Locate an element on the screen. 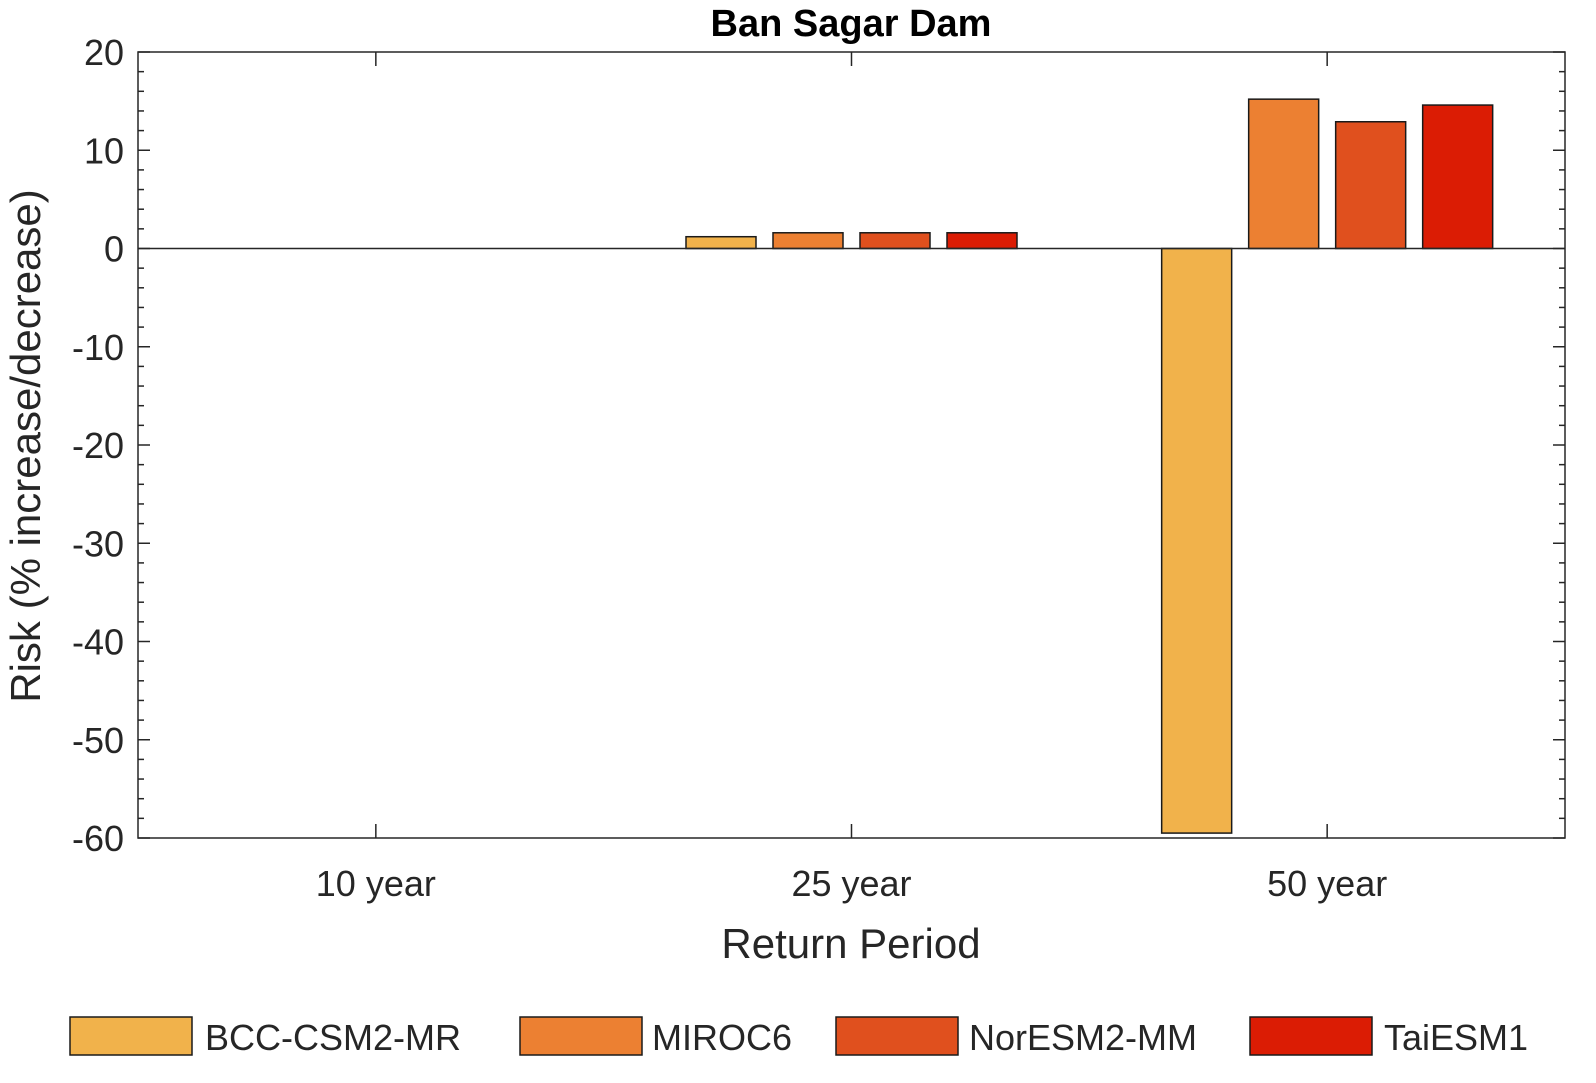  bar-miroc6-50-year is located at coordinates (1283, 174).